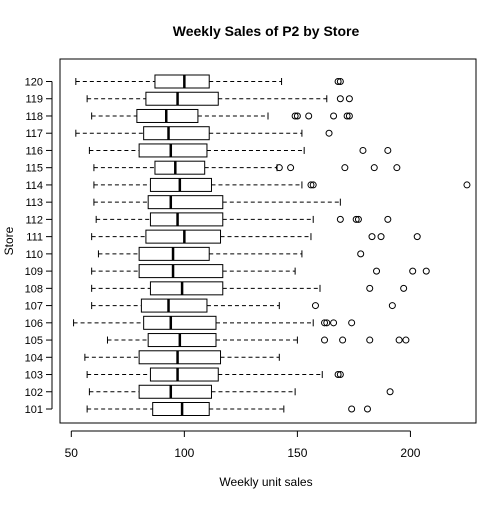 This screenshot has width=504, height=509. I want to click on y-tick-label: 113, so click(34, 203).